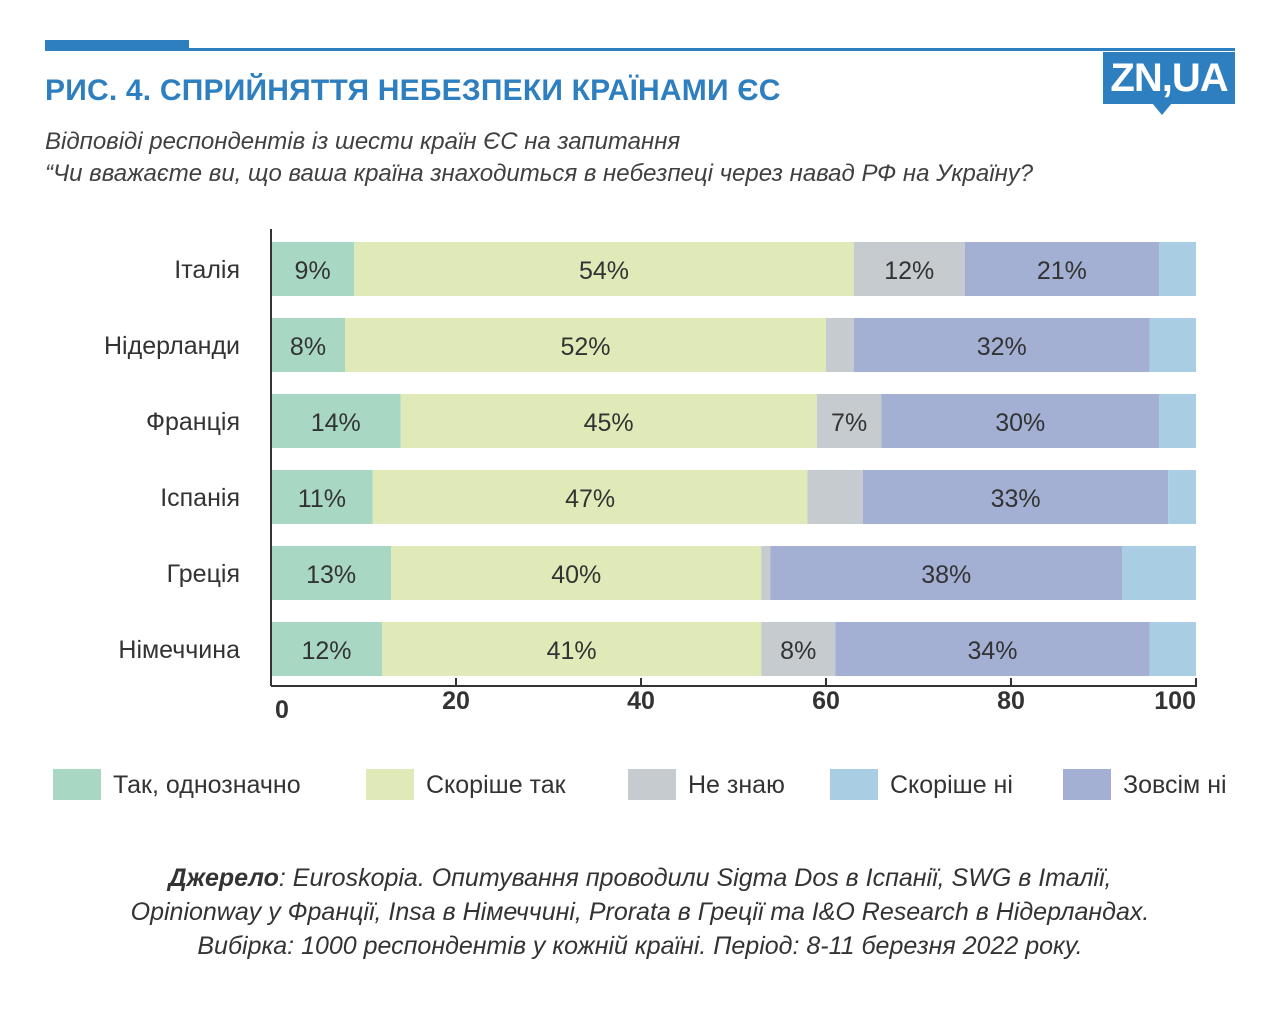  I want to click on data-label: 41%, so click(572, 651).